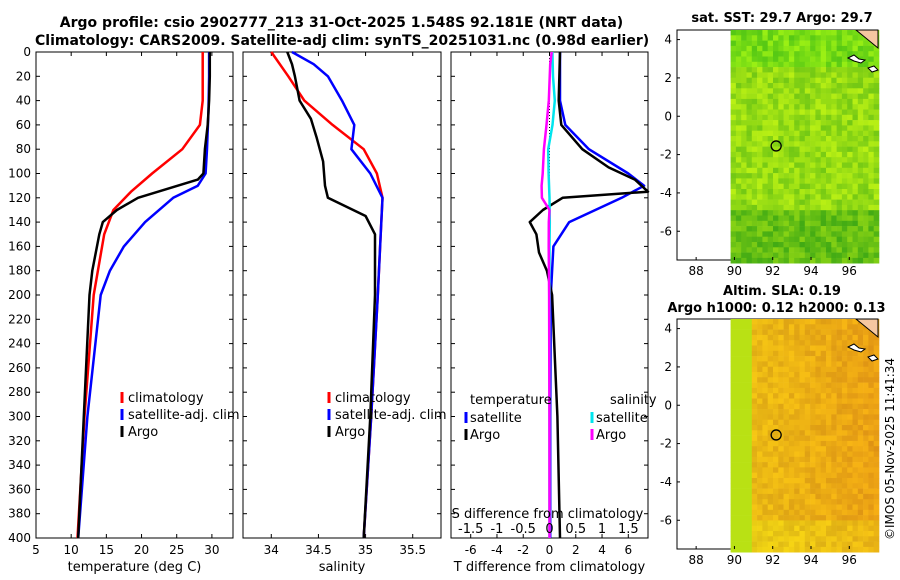  What do you see at coordinates (873, 358) in the screenshot?
I see `island` at bounding box center [873, 358].